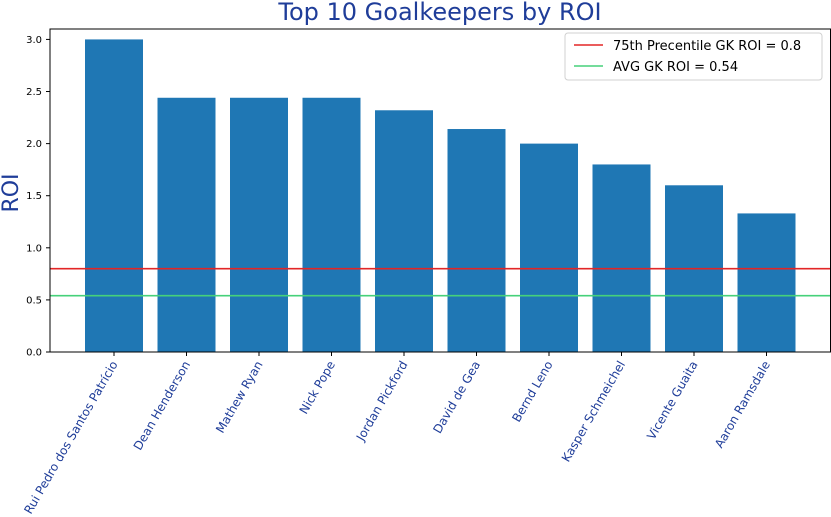 Image resolution: width=831 pixels, height=517 pixels. Describe the element at coordinates (456, 397) in the screenshot. I see `x-tick-label: David de Gea` at that location.